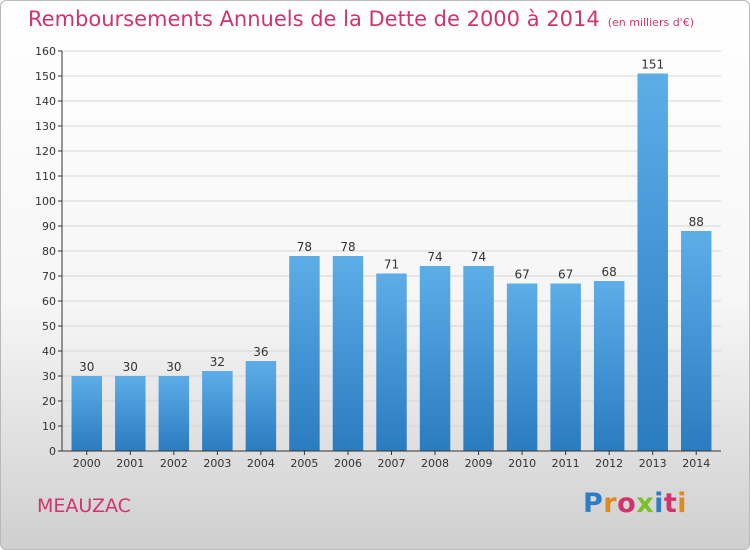 The width and height of the screenshot is (750, 550). I want to click on data-label-2002: 30, so click(173, 367).